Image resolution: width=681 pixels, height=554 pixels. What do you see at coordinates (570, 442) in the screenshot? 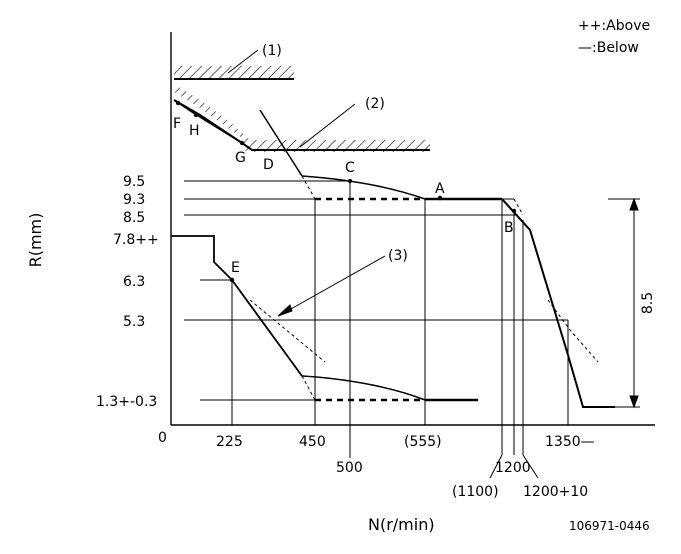
I see `x-tick-label: 1350—` at bounding box center [570, 442].